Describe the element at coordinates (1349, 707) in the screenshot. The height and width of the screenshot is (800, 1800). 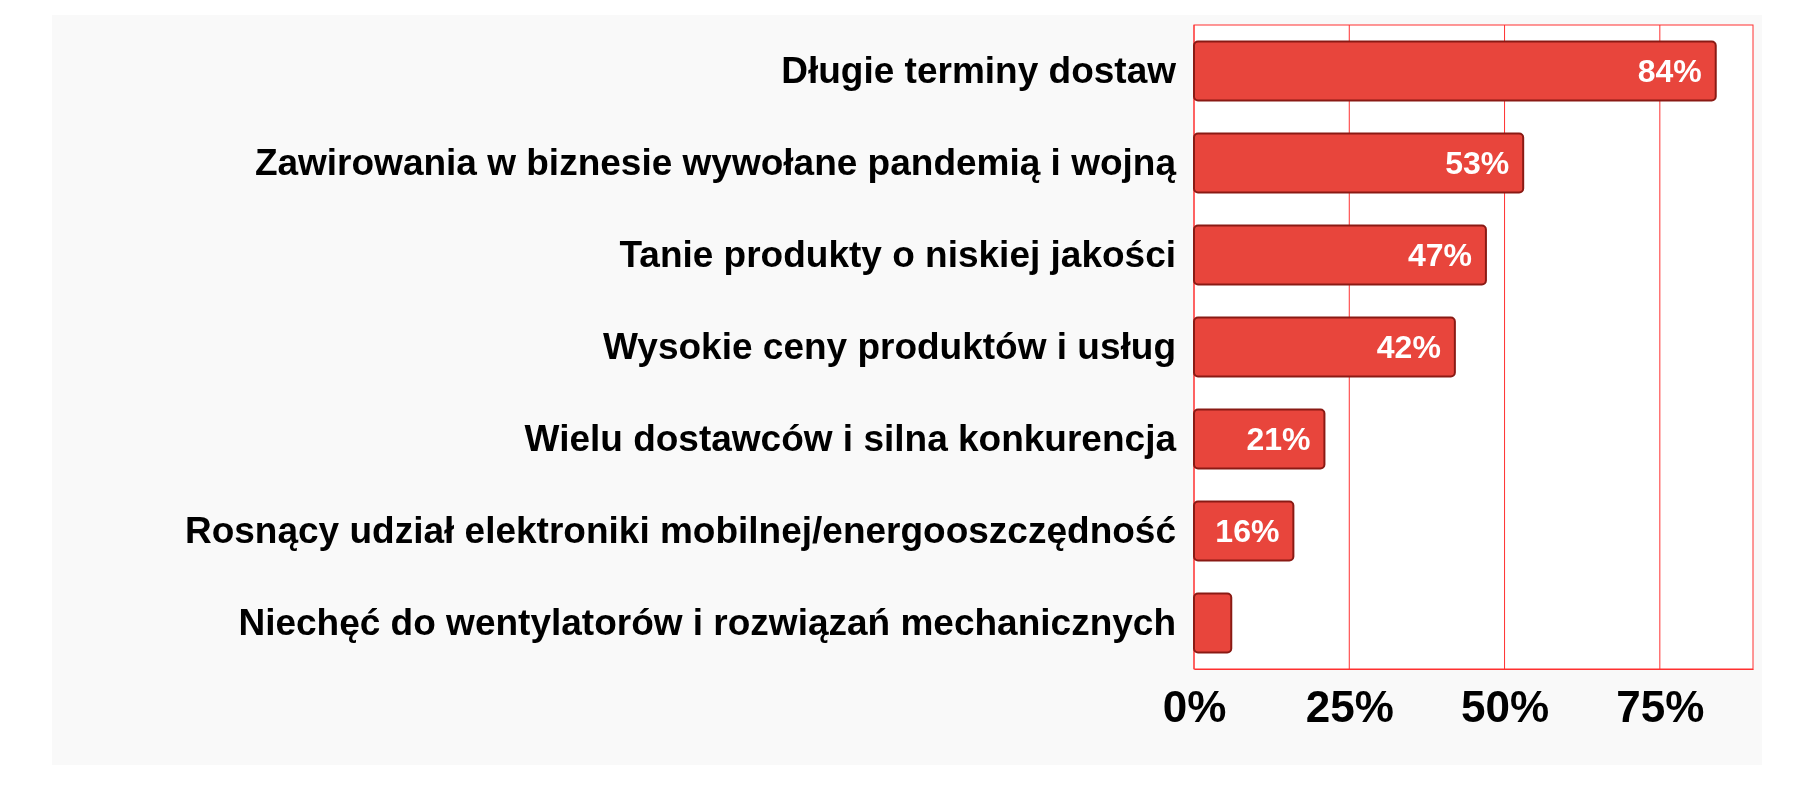
I see `x-tick-label: 25%` at that location.